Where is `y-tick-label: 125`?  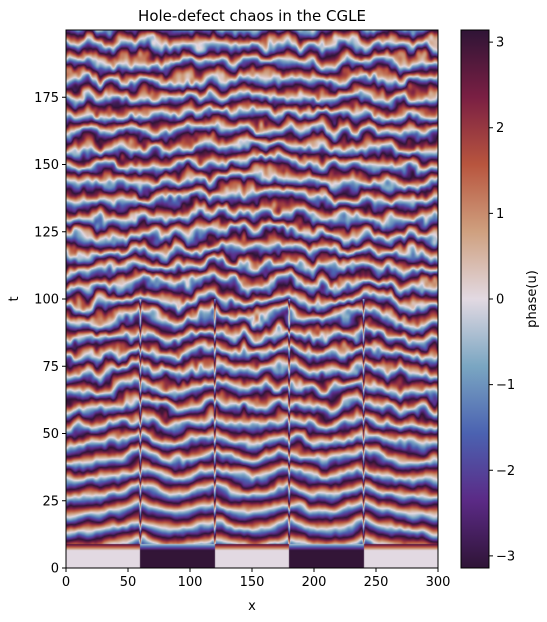
y-tick-label: 125 is located at coordinates (46, 232).